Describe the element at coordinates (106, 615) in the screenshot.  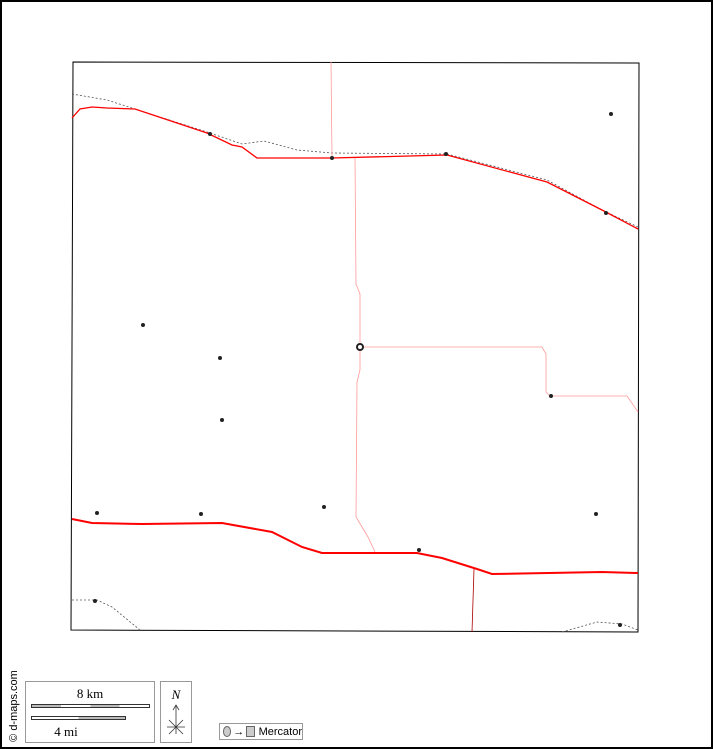
I see `boundary-bottom-left` at that location.